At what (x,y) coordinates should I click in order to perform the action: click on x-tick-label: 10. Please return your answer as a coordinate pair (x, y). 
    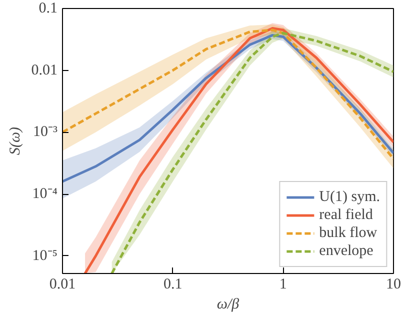
    Looking at the image, I should click on (393, 284).